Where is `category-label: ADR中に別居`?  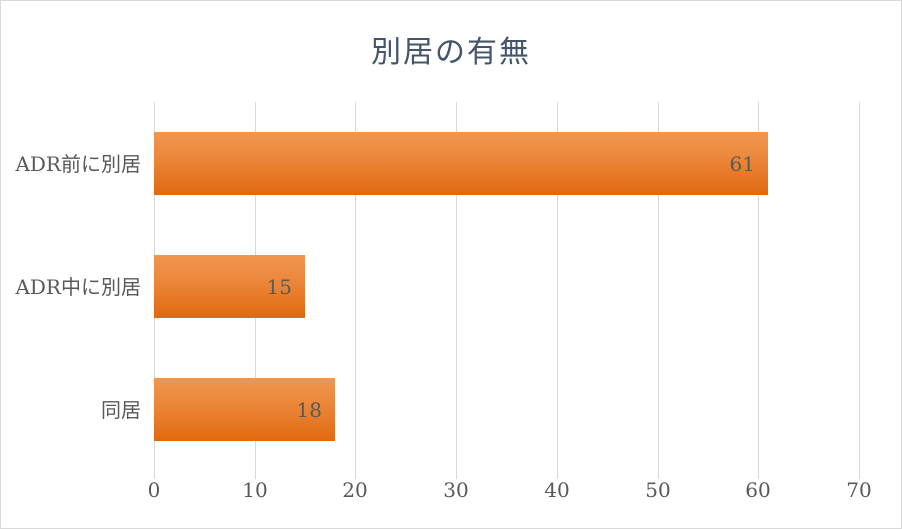
category-label: ADR中に別居 is located at coordinates (78, 287).